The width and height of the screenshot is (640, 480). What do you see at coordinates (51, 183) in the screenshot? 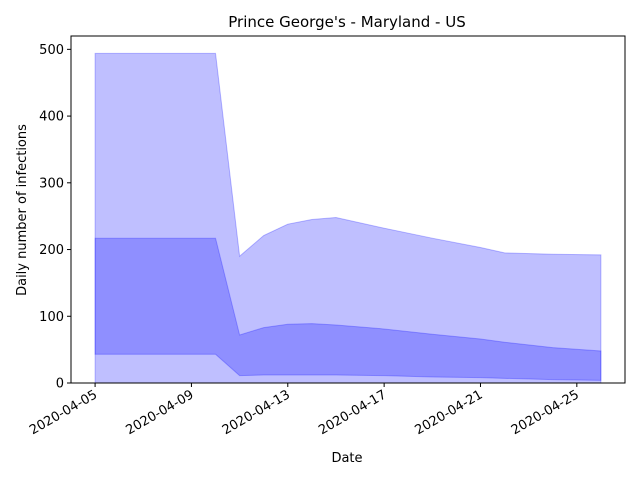
I see `y-tick-label: 300` at bounding box center [51, 183].